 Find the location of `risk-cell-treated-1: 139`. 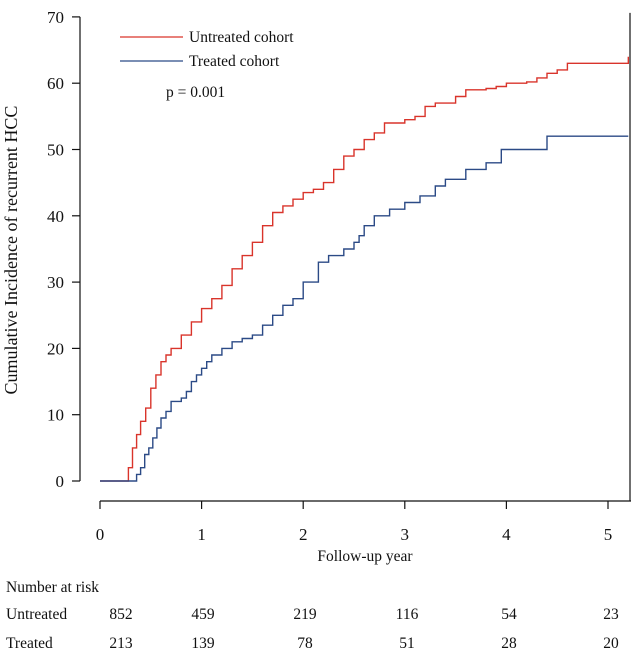

risk-cell-treated-1: 139 is located at coordinates (203, 641).